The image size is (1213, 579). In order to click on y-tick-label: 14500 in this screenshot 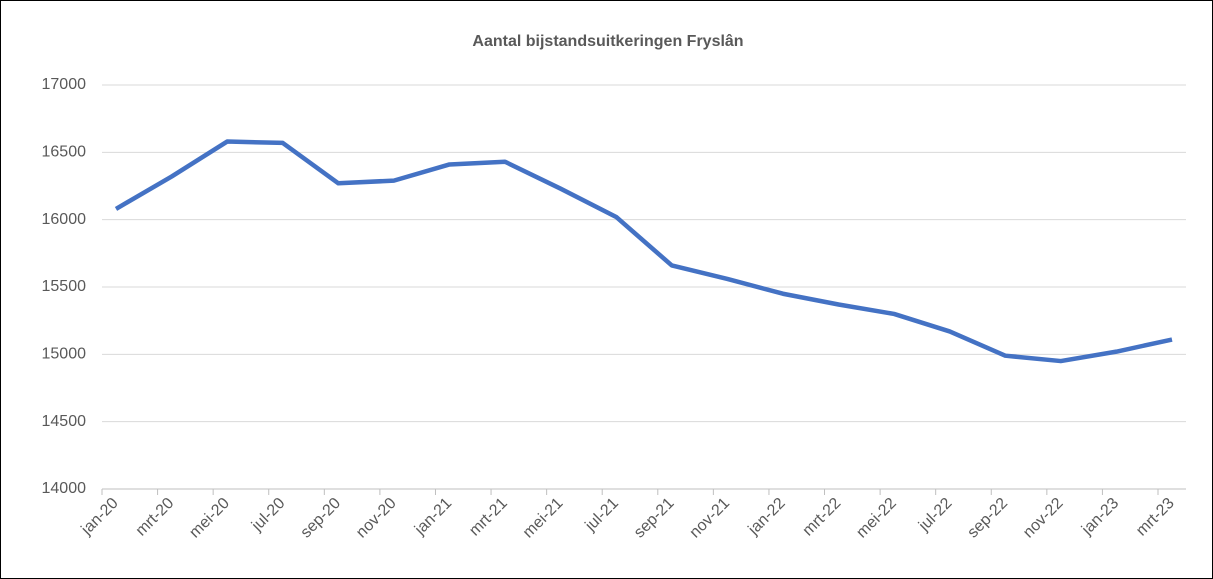, I will do `click(64, 421)`.